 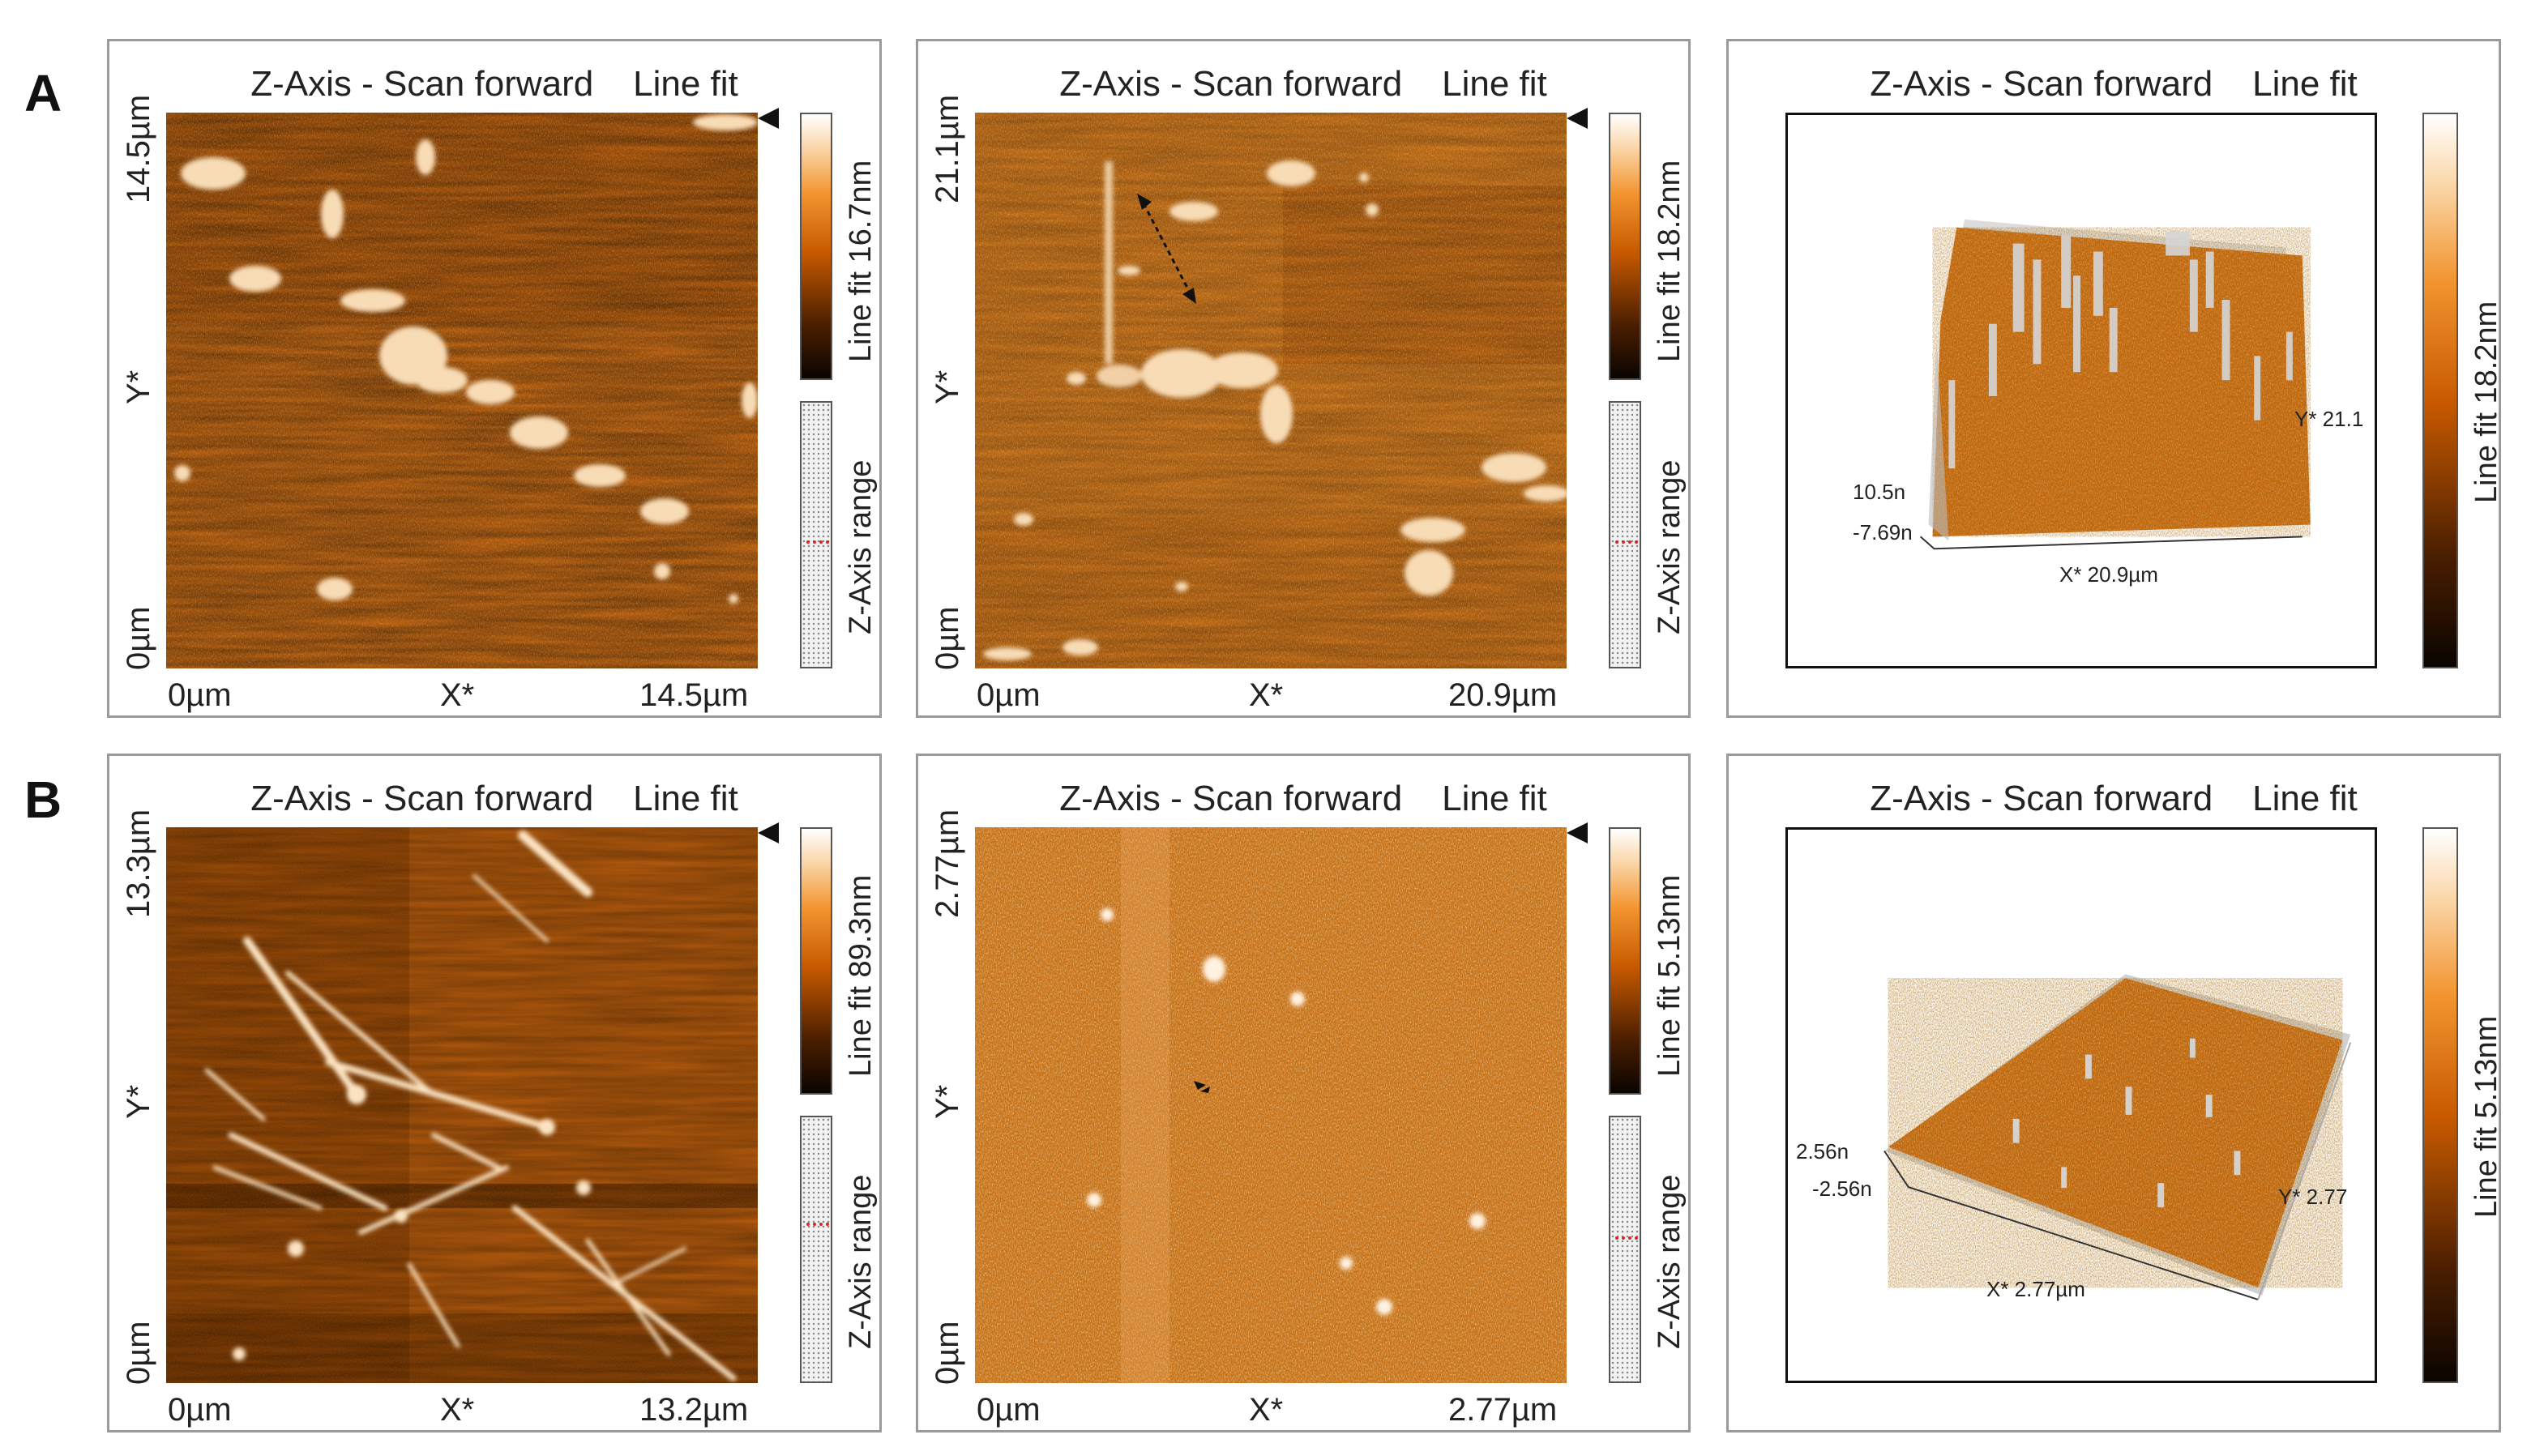 I want to click on z-max-label: 10.5n, so click(x=1879, y=492).